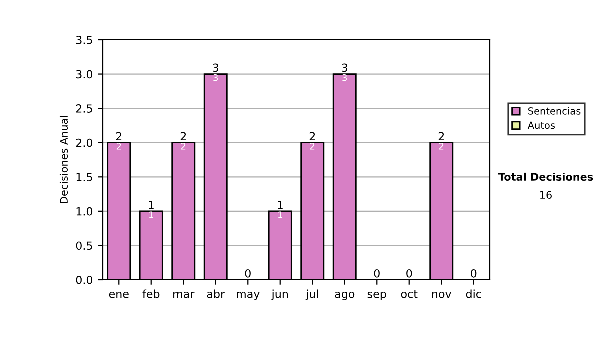 The width and height of the screenshot is (600, 340). I want to click on x-tick-label: nov, so click(442, 295).